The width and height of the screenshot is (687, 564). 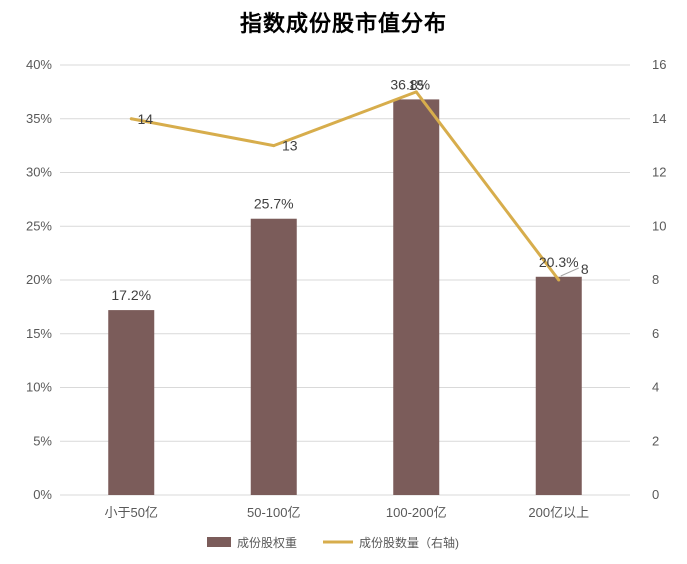 What do you see at coordinates (655, 440) in the screenshot?
I see `y-right-tick-label: 2` at bounding box center [655, 440].